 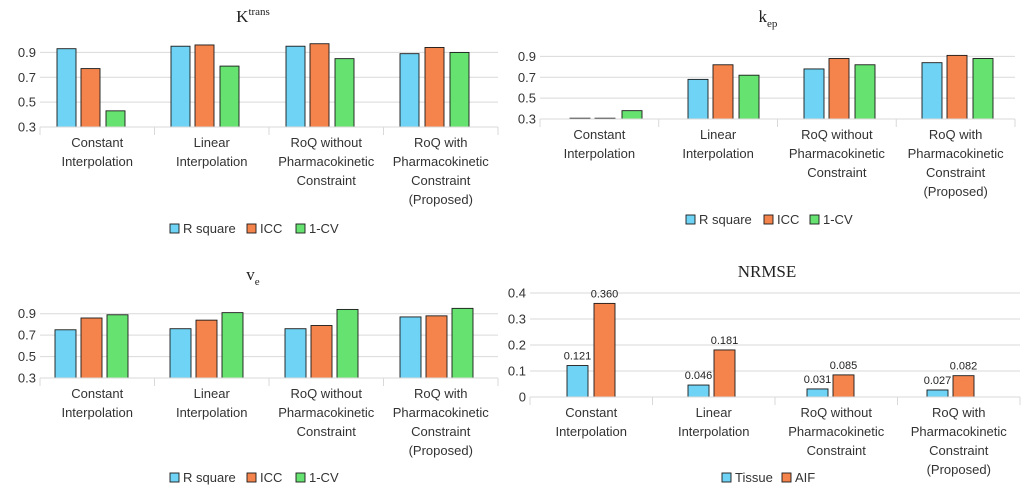 I want to click on data-label: 0.181, so click(x=725, y=341).